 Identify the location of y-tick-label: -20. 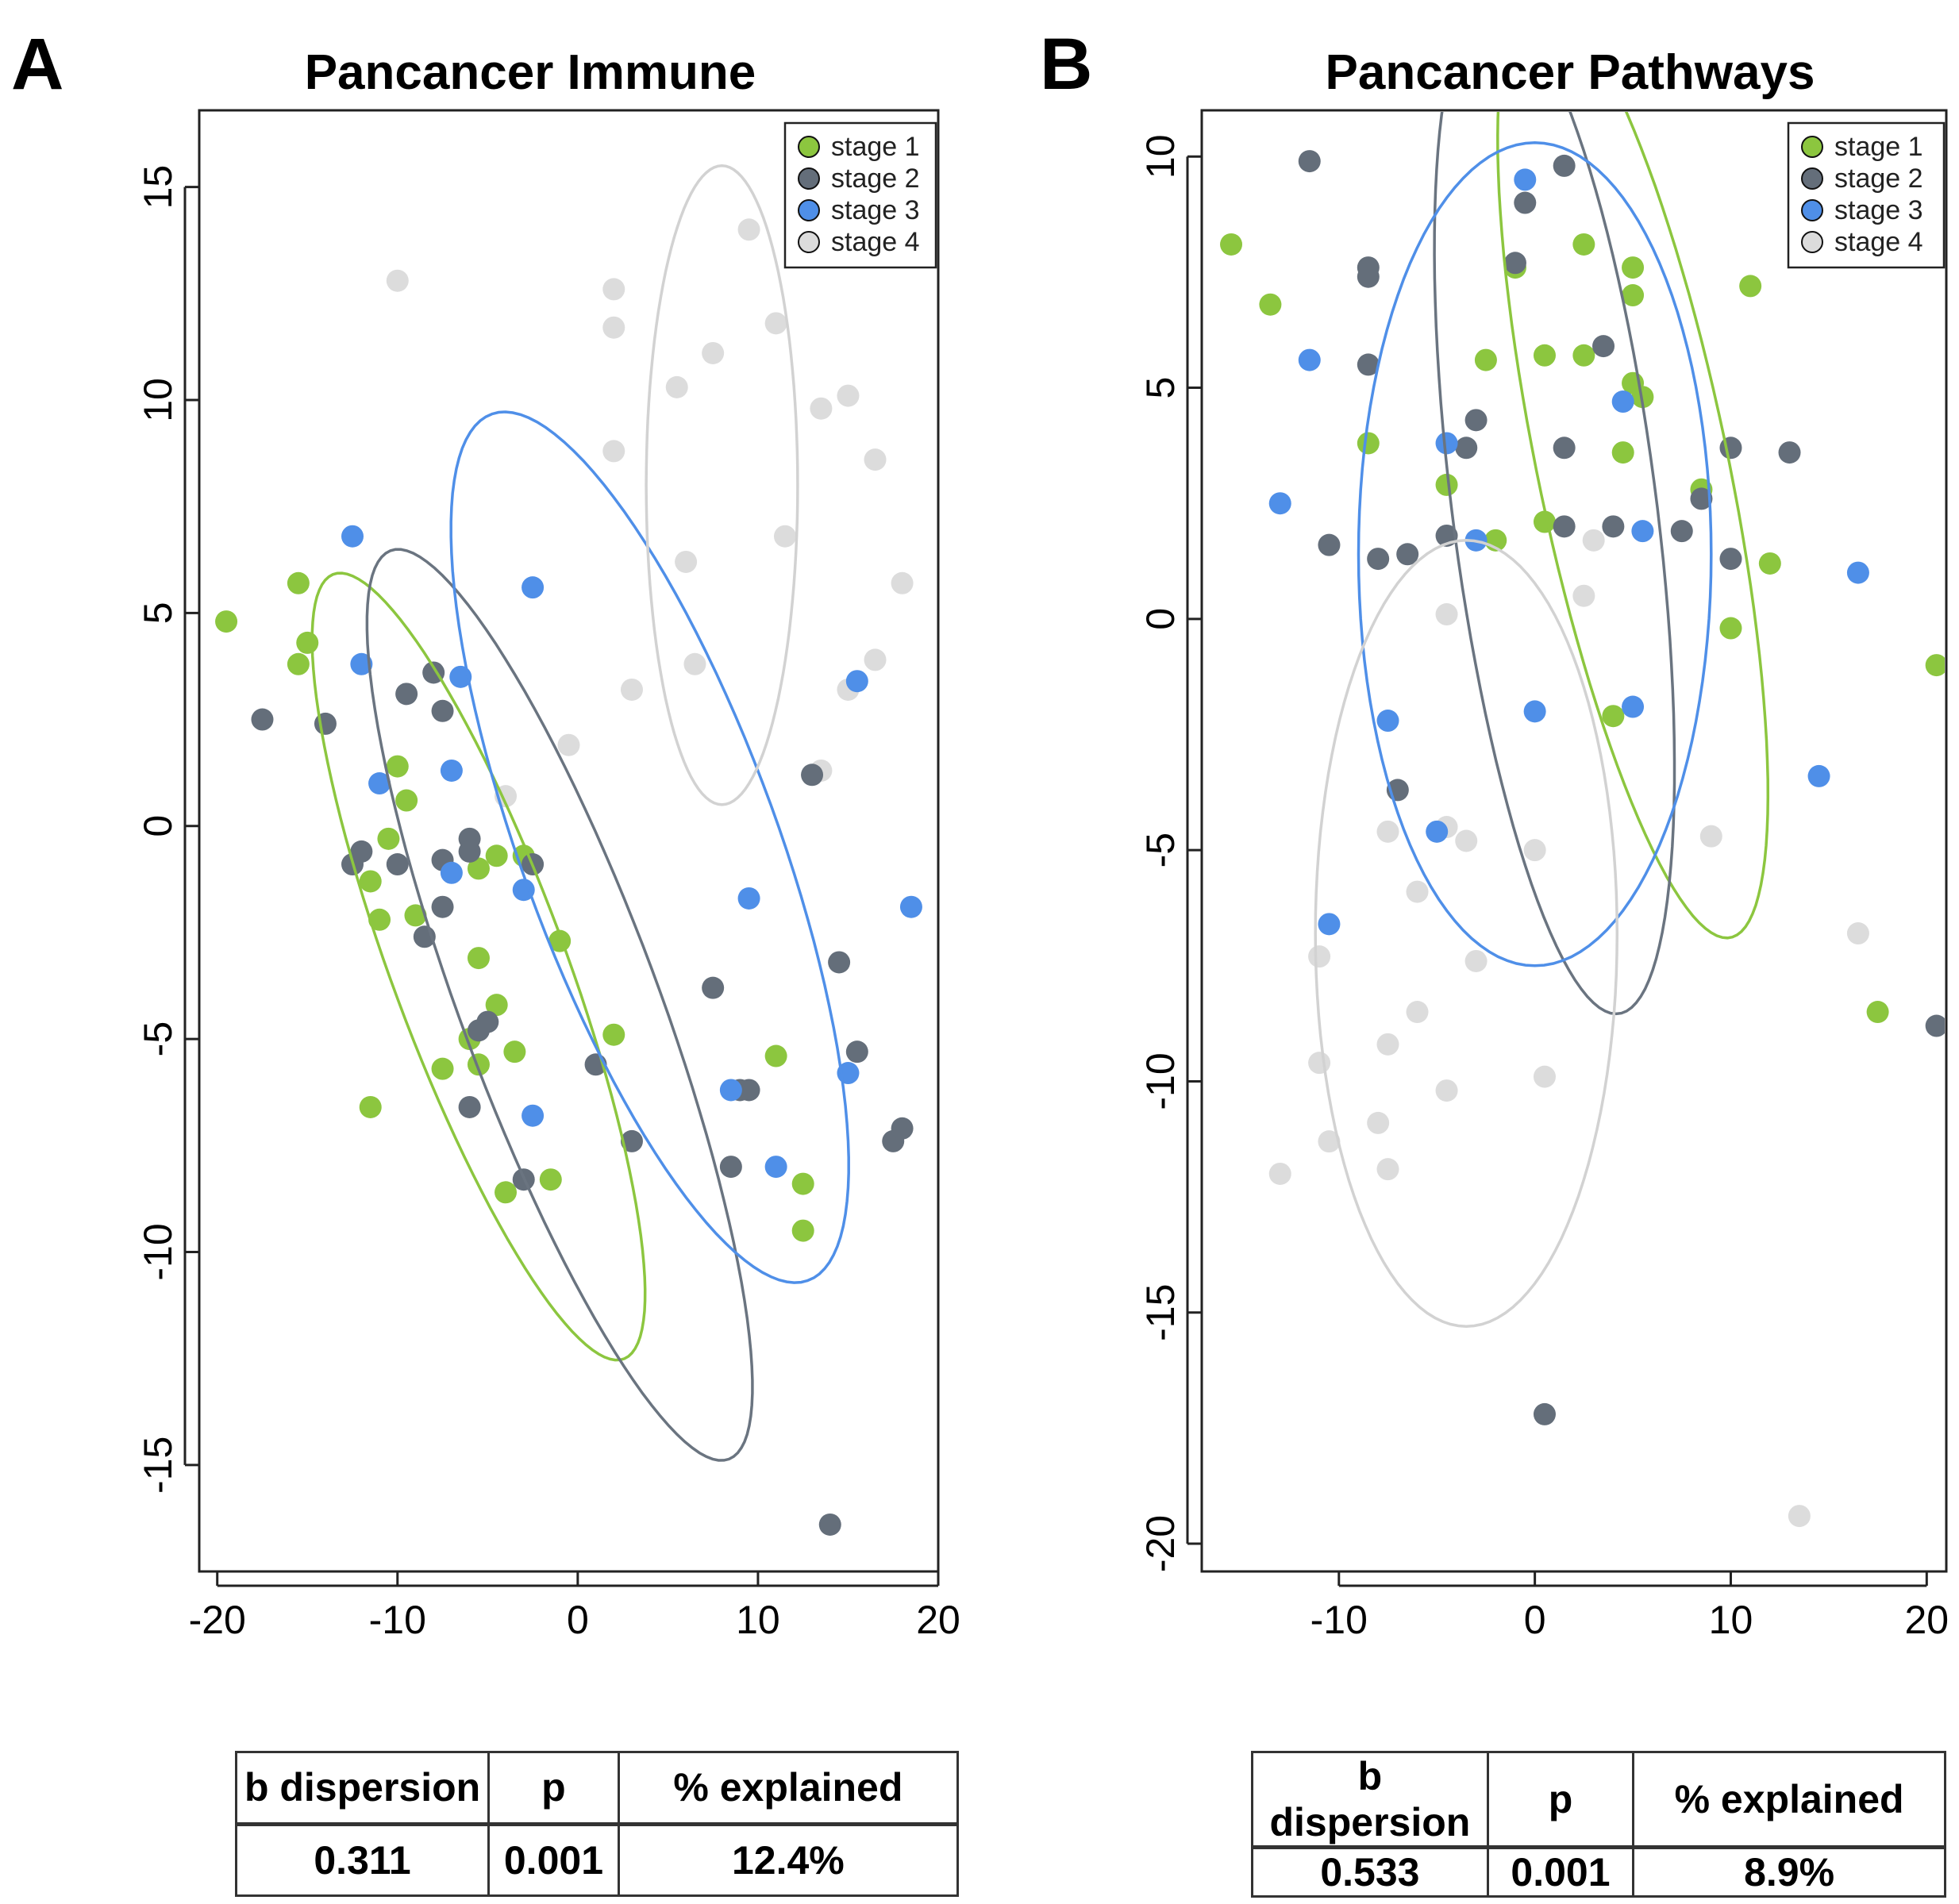
(1161, 1543).